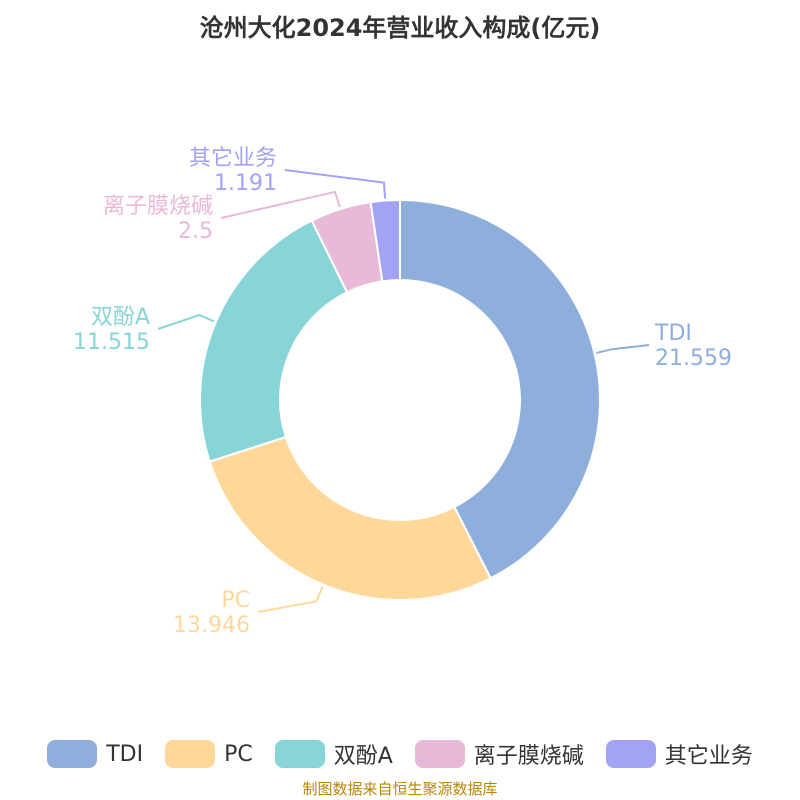  Describe the element at coordinates (111, 342) in the screenshot. I see `slice-value-2: 11.515` at that location.